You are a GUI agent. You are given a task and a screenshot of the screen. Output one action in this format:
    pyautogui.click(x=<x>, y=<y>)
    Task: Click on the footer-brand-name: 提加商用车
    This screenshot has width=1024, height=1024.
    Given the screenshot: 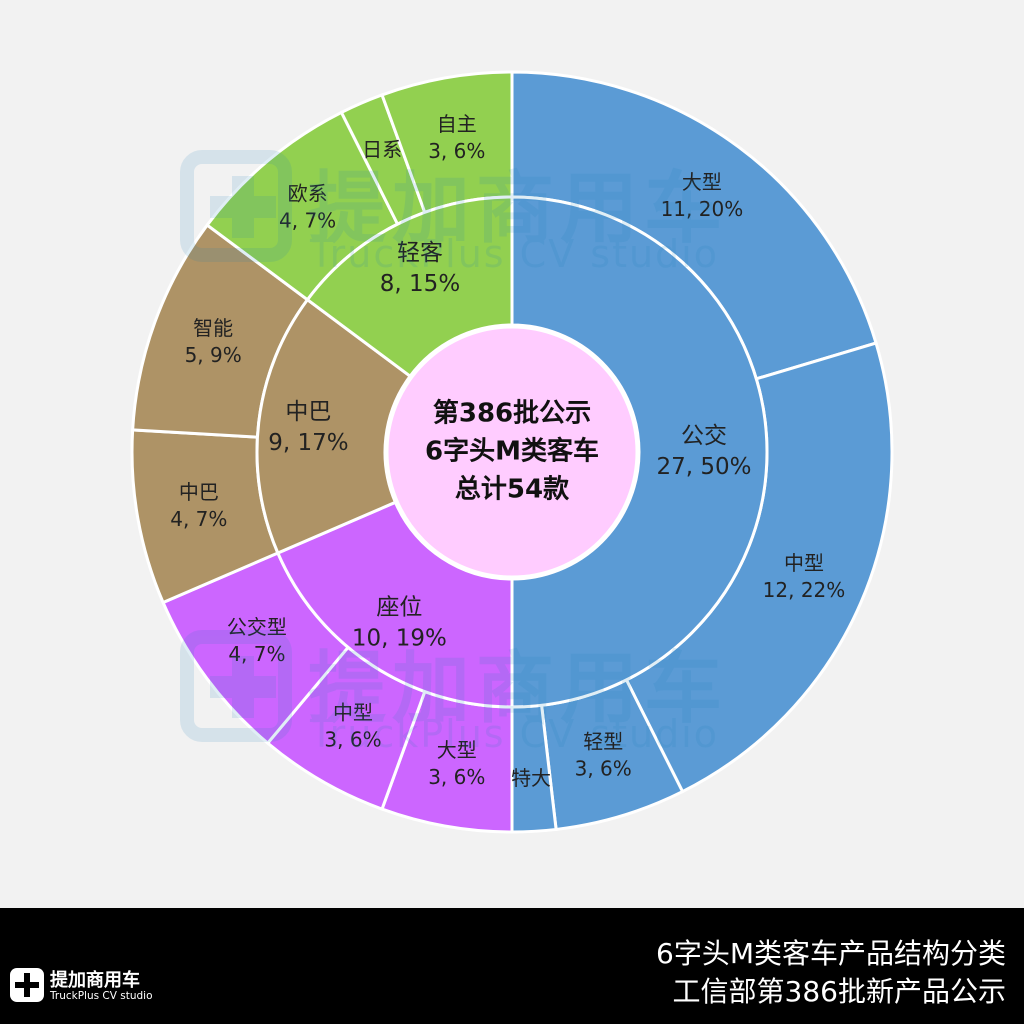 What is the action you would take?
    pyautogui.click(x=95, y=980)
    